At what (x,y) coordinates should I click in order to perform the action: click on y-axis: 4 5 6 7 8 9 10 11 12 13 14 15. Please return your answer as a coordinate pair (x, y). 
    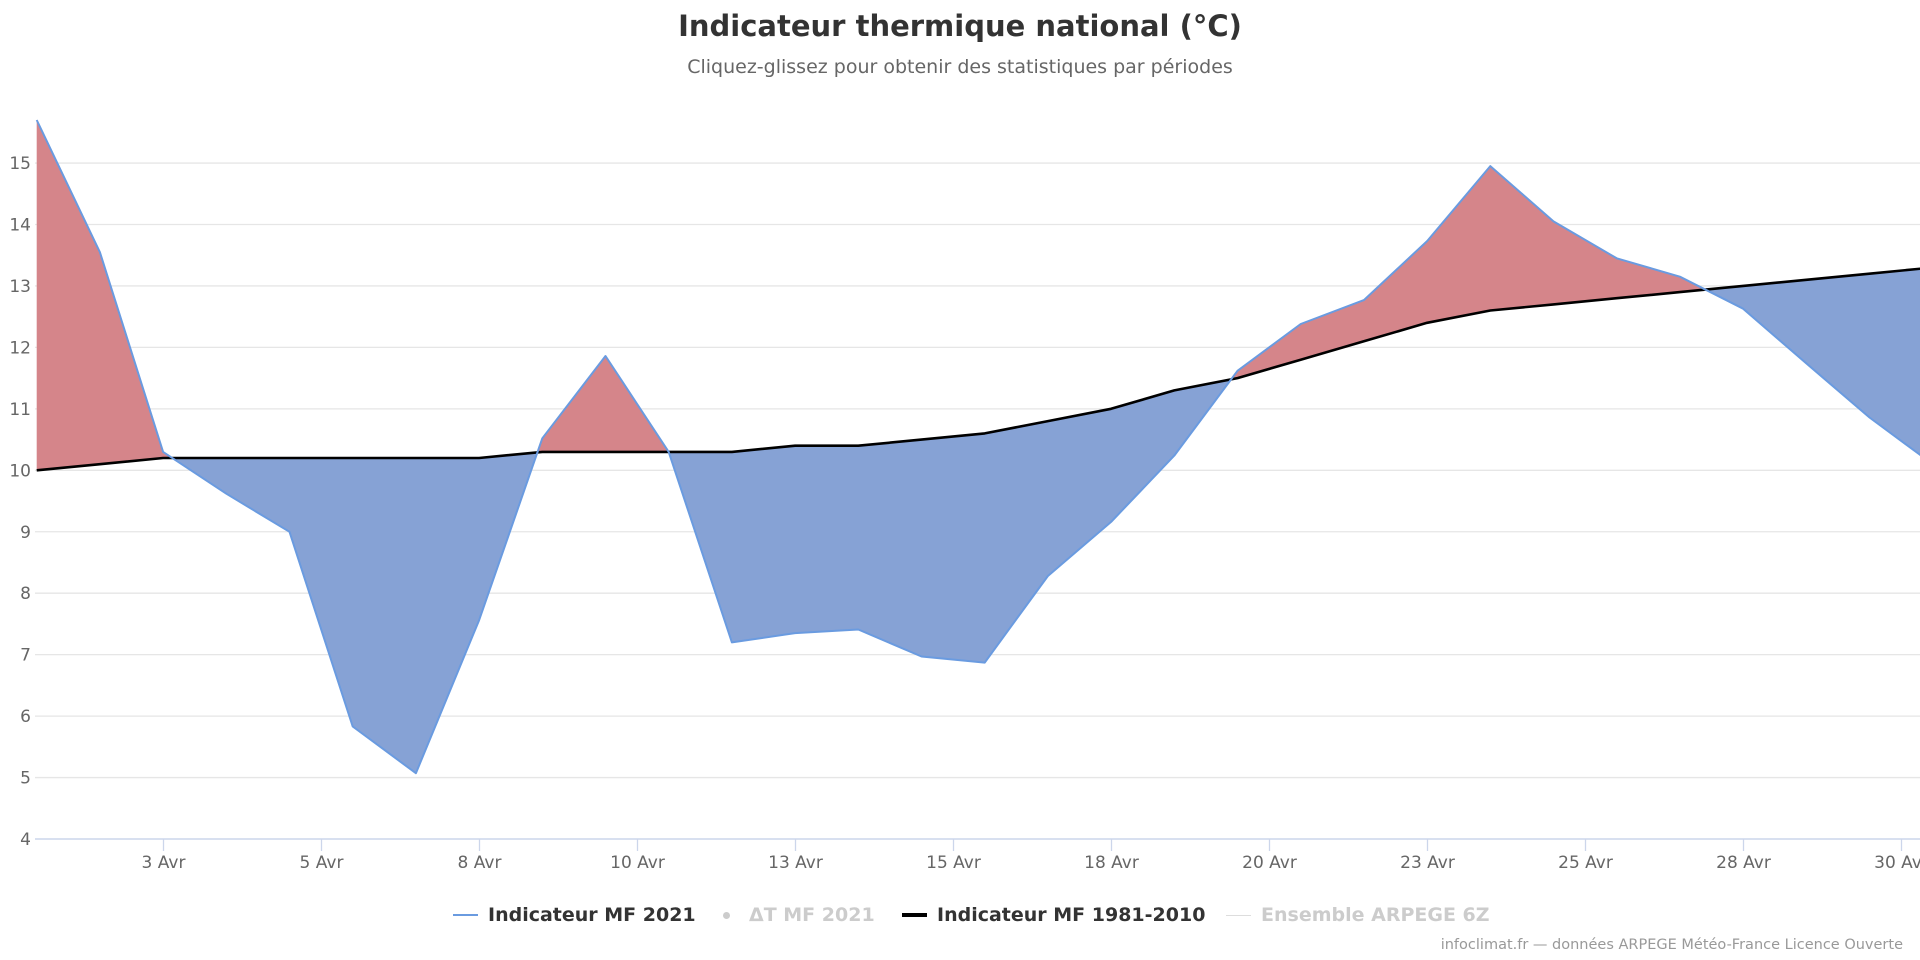
    Looking at the image, I should click on (20, 502).